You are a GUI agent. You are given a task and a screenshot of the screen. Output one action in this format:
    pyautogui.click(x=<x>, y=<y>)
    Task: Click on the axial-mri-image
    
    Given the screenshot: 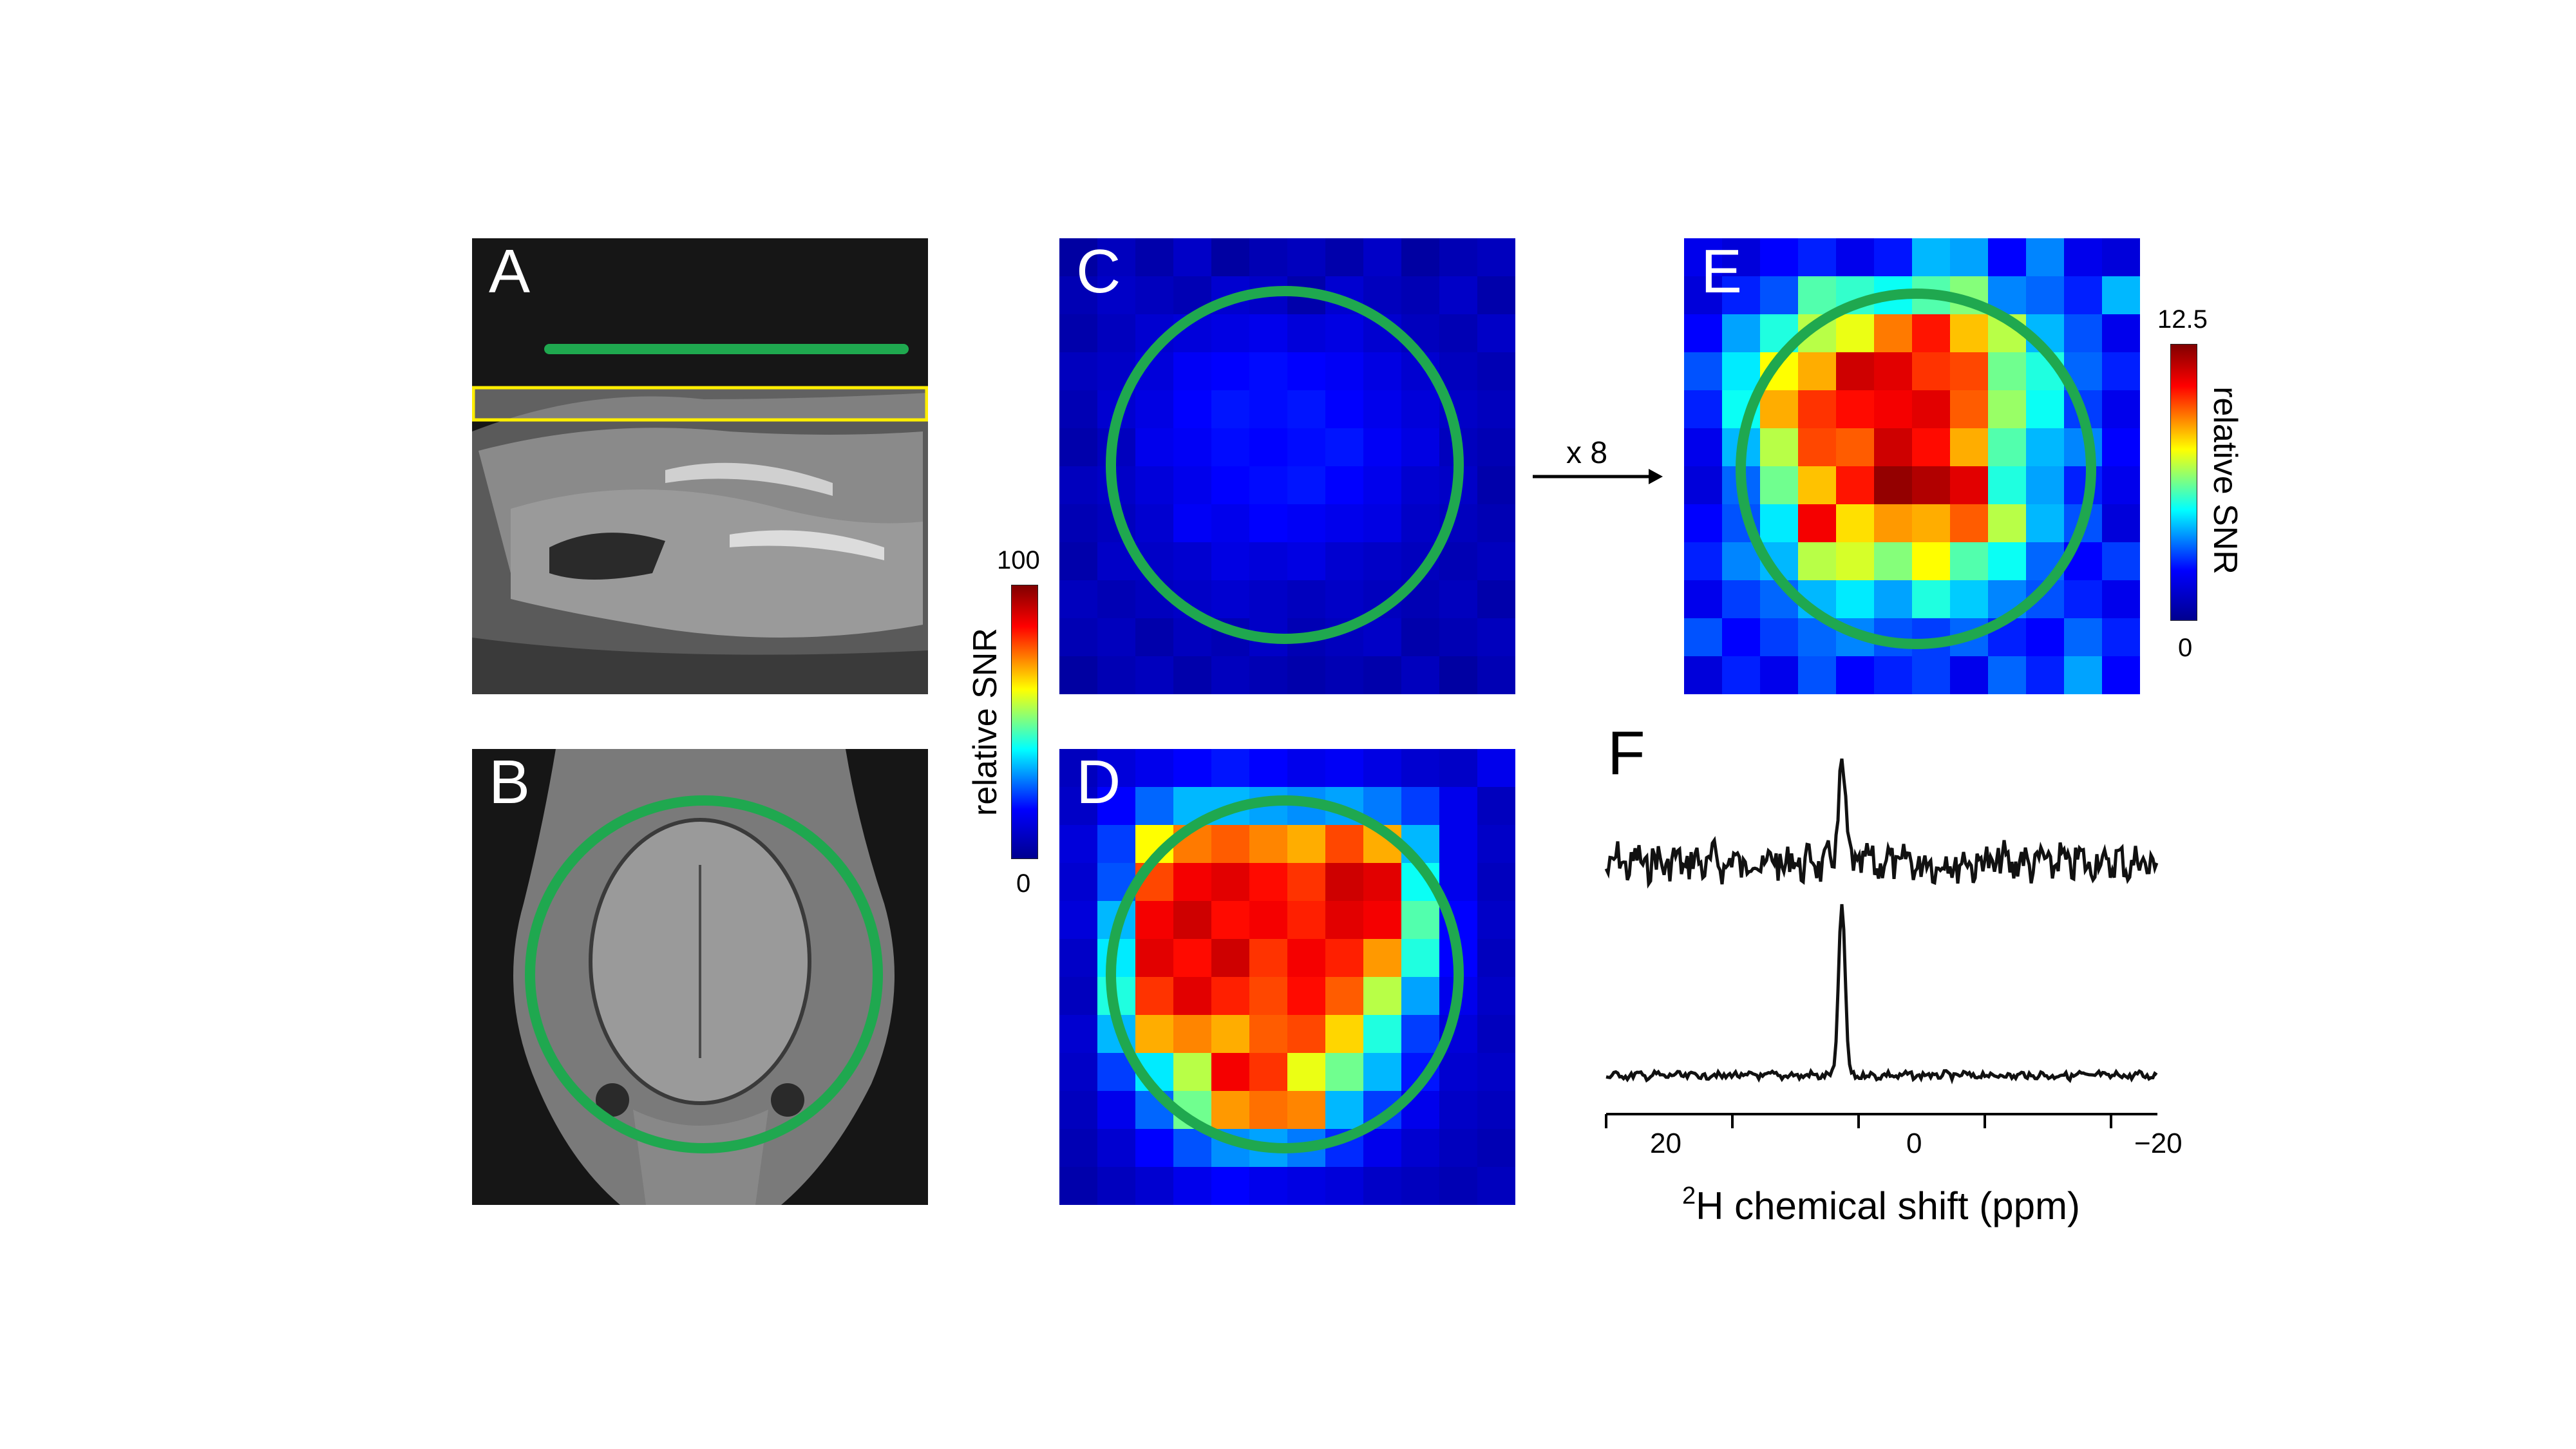 What is the action you would take?
    pyautogui.click(x=704, y=977)
    